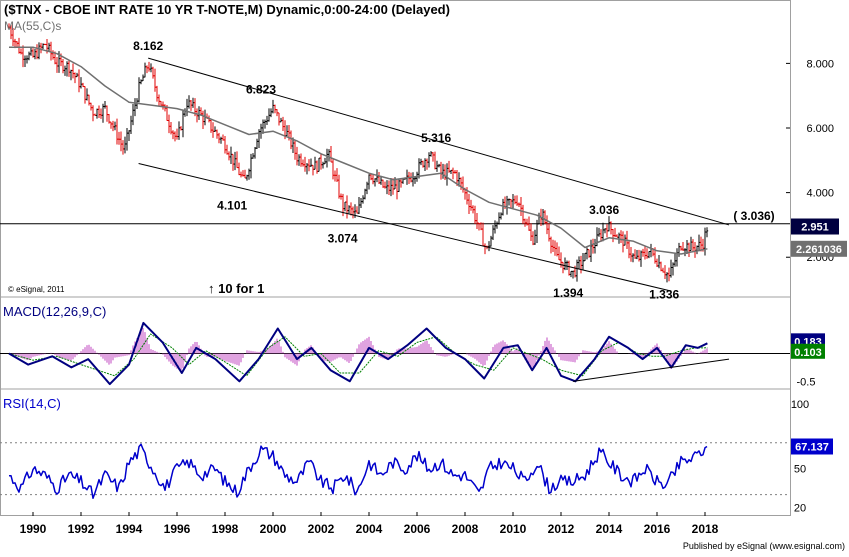 This screenshot has height=557, width=849. What do you see at coordinates (436, 138) in the screenshot?
I see `price-annotation: 5.316` at bounding box center [436, 138].